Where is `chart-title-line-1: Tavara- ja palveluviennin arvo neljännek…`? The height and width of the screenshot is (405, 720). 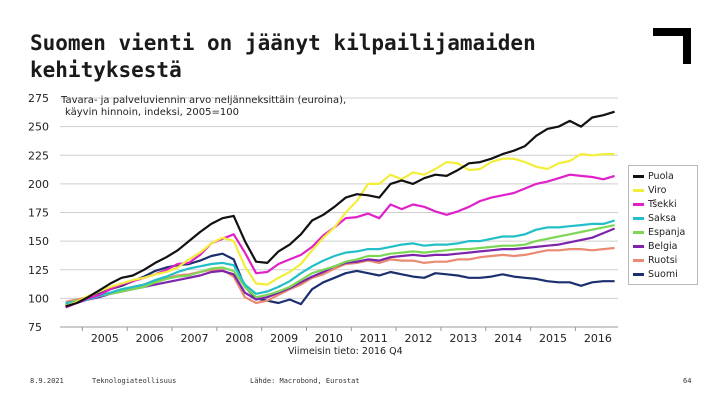
chart-title-line-1: Tavara- ja palveluviennin arvo neljännek… is located at coordinates (203, 100).